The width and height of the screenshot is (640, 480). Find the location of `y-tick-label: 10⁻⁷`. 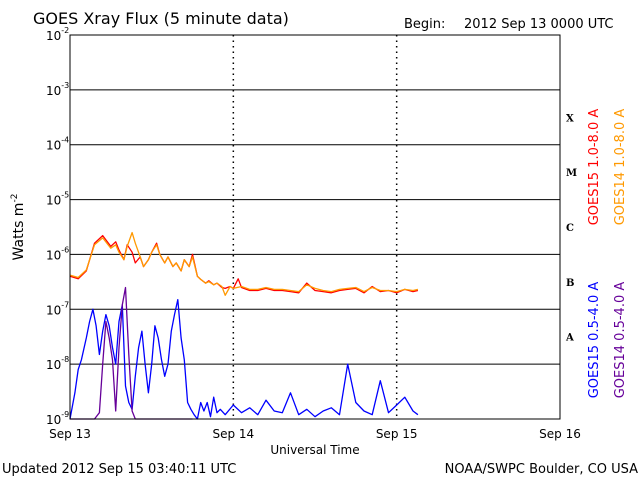

y-tick-label: 10⁻⁷ is located at coordinates (57, 308).